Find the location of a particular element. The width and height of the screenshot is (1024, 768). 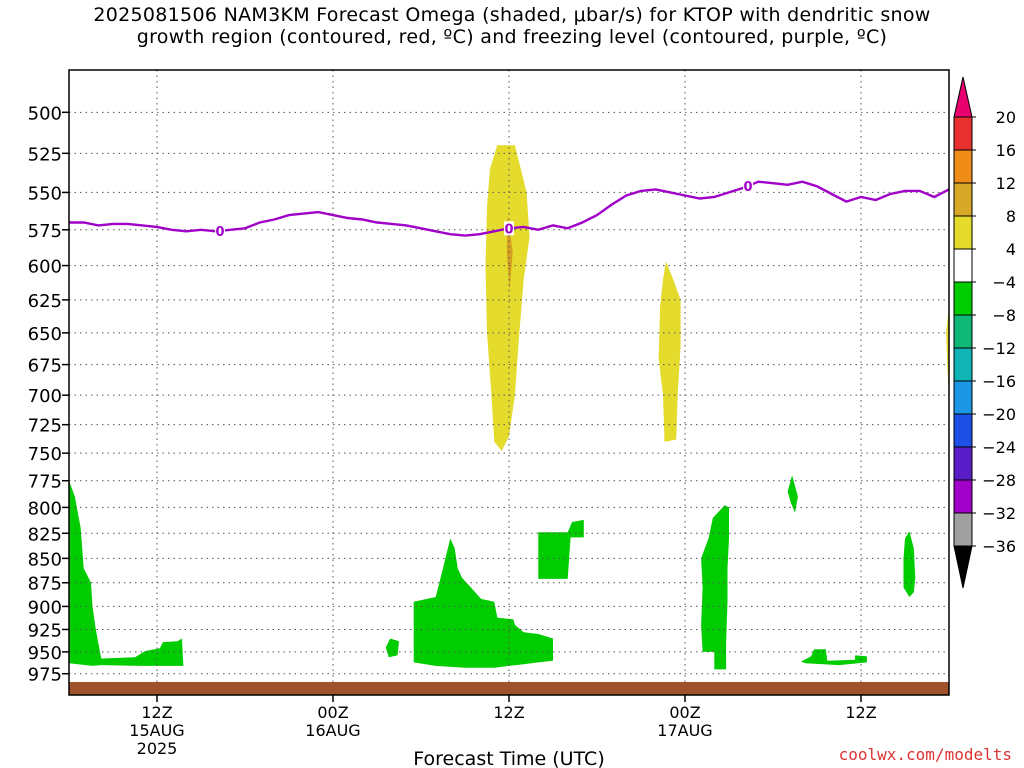

freezing-level-layer: 0 0 0 is located at coordinates (509, 209).